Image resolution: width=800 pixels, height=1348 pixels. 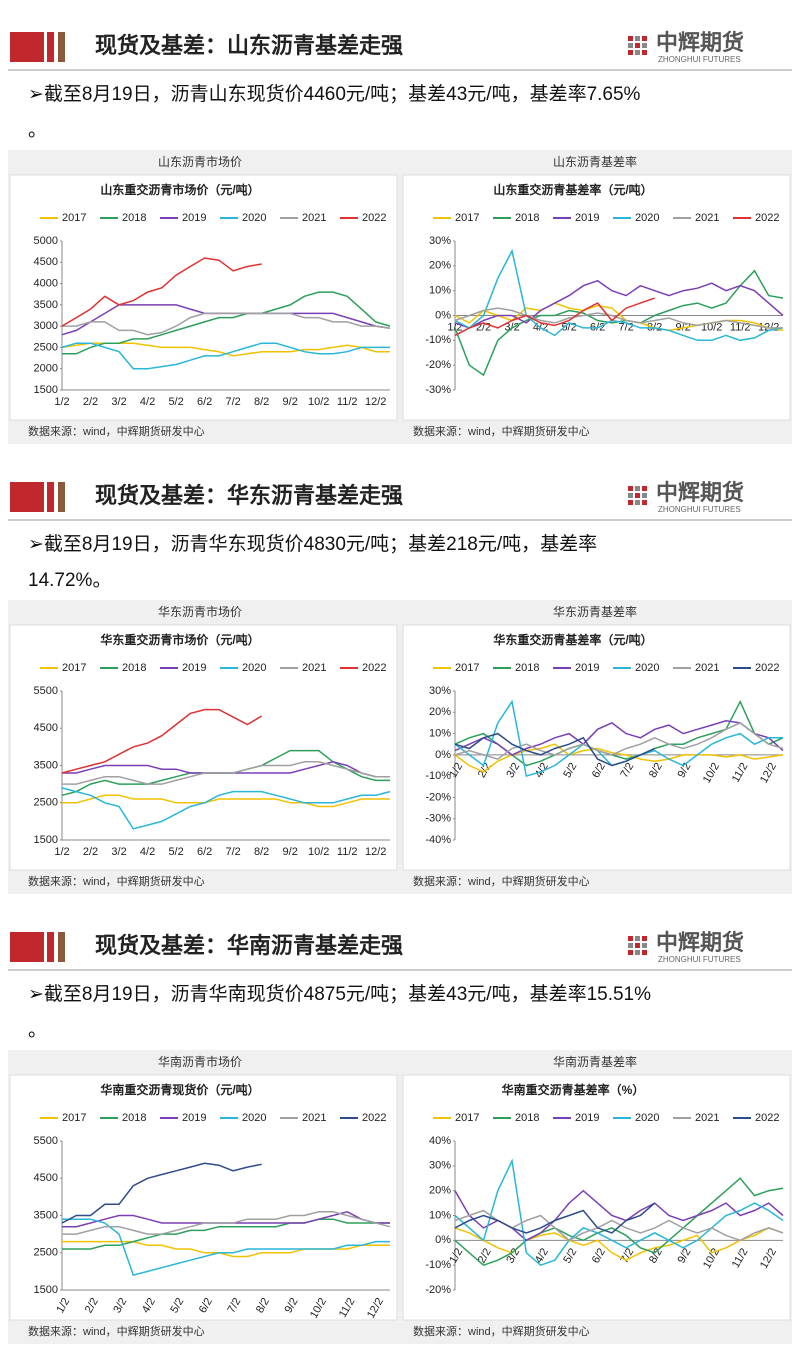 What do you see at coordinates (118, 402) in the screenshot?
I see `x-tick-label: 3/2` at bounding box center [118, 402].